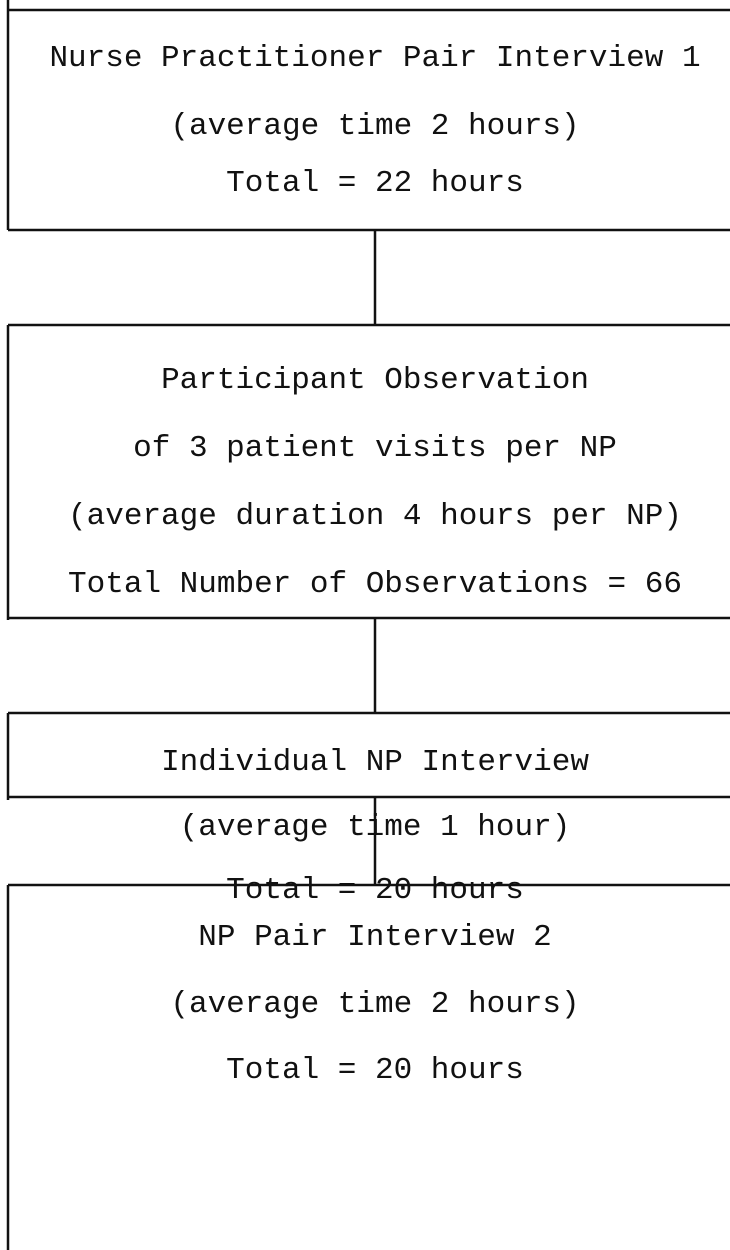  I want to click on box-text: Total = 22 hours, so click(375, 183).